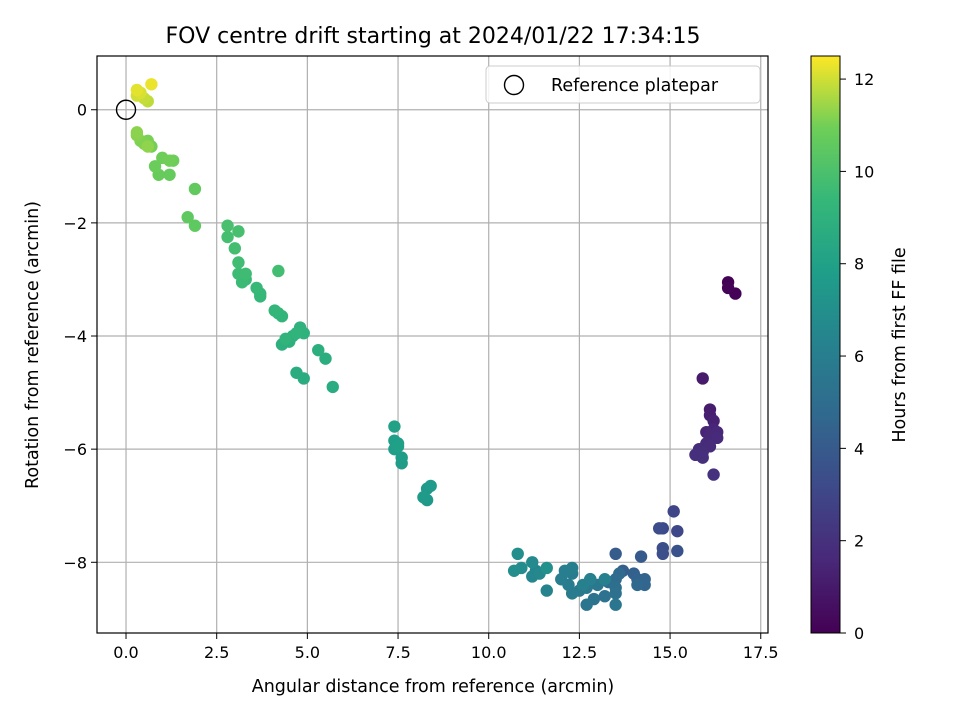 The image size is (960, 720). Describe the element at coordinates (580, 652) in the screenshot. I see `x-tick-label: 12.5` at that location.